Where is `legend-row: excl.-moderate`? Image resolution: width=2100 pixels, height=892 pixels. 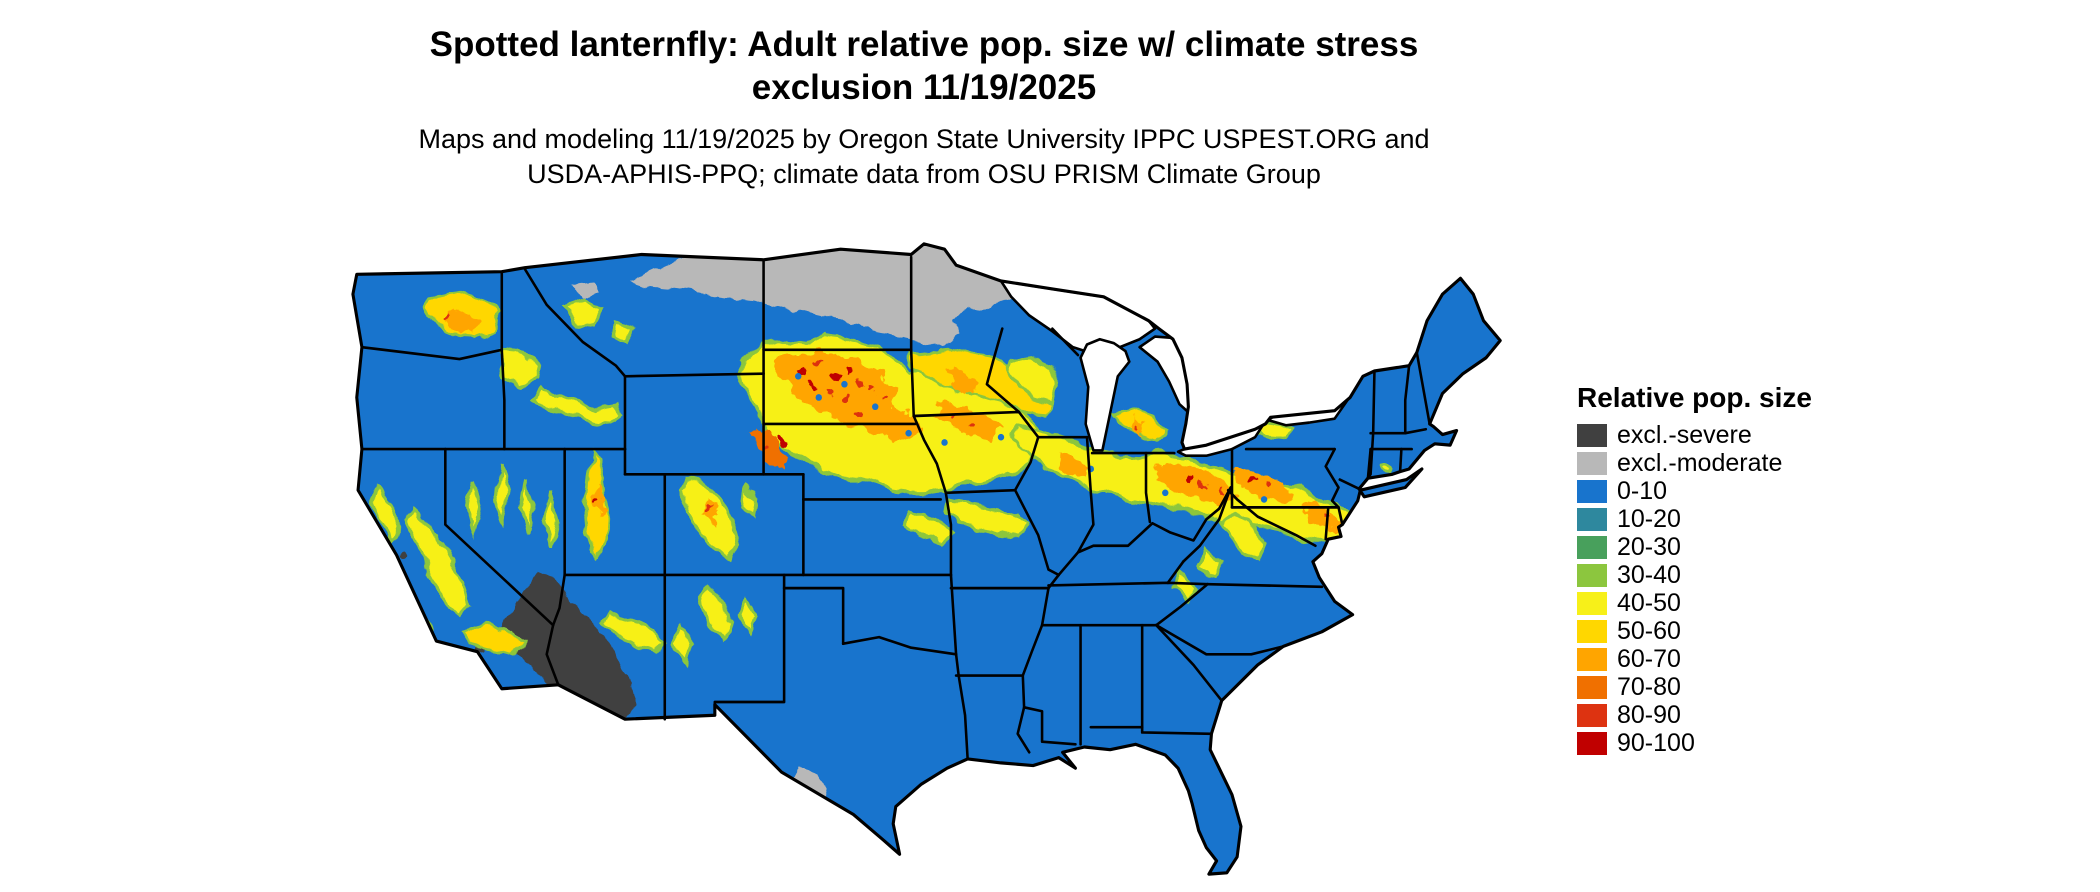 legend-row: excl.-moderate is located at coordinates (1694, 463).